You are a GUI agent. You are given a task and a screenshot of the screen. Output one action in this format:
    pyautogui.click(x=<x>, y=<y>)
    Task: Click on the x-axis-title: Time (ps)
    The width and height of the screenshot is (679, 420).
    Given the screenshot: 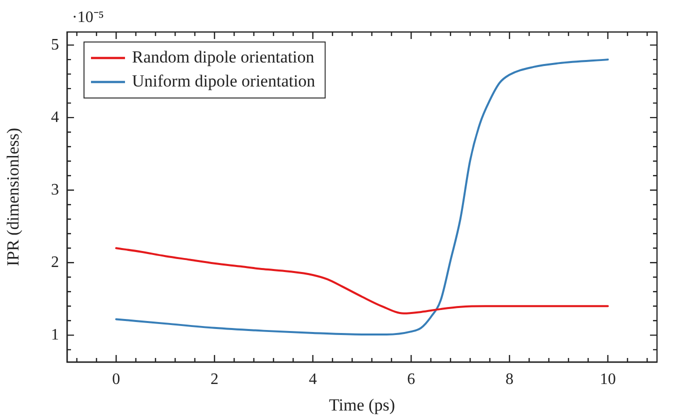 What is the action you would take?
    pyautogui.click(x=362, y=404)
    